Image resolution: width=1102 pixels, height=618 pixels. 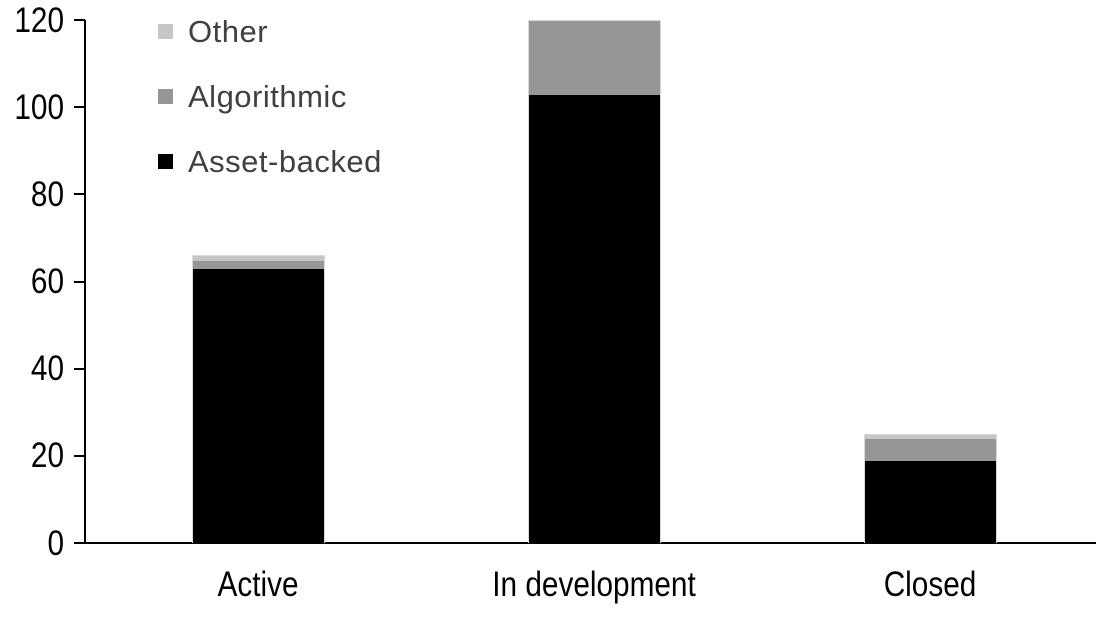 I want to click on y-axis-line, so click(x=85, y=282).